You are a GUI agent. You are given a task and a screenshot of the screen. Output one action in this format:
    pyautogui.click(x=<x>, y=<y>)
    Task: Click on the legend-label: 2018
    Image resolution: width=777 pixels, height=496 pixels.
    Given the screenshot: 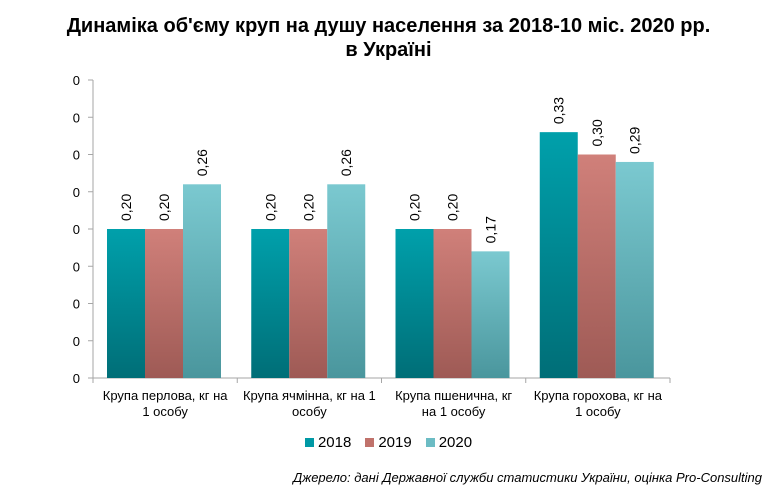 What is the action you would take?
    pyautogui.click(x=334, y=442)
    